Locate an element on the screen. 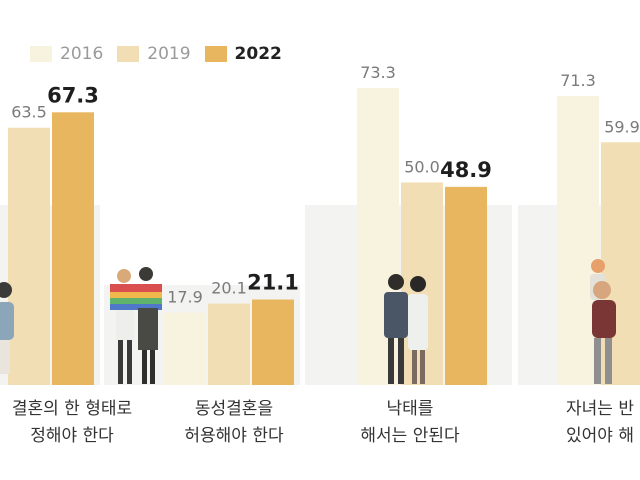 This screenshot has width=640, height=480. legend-item-2019: 2019 is located at coordinates (154, 54).